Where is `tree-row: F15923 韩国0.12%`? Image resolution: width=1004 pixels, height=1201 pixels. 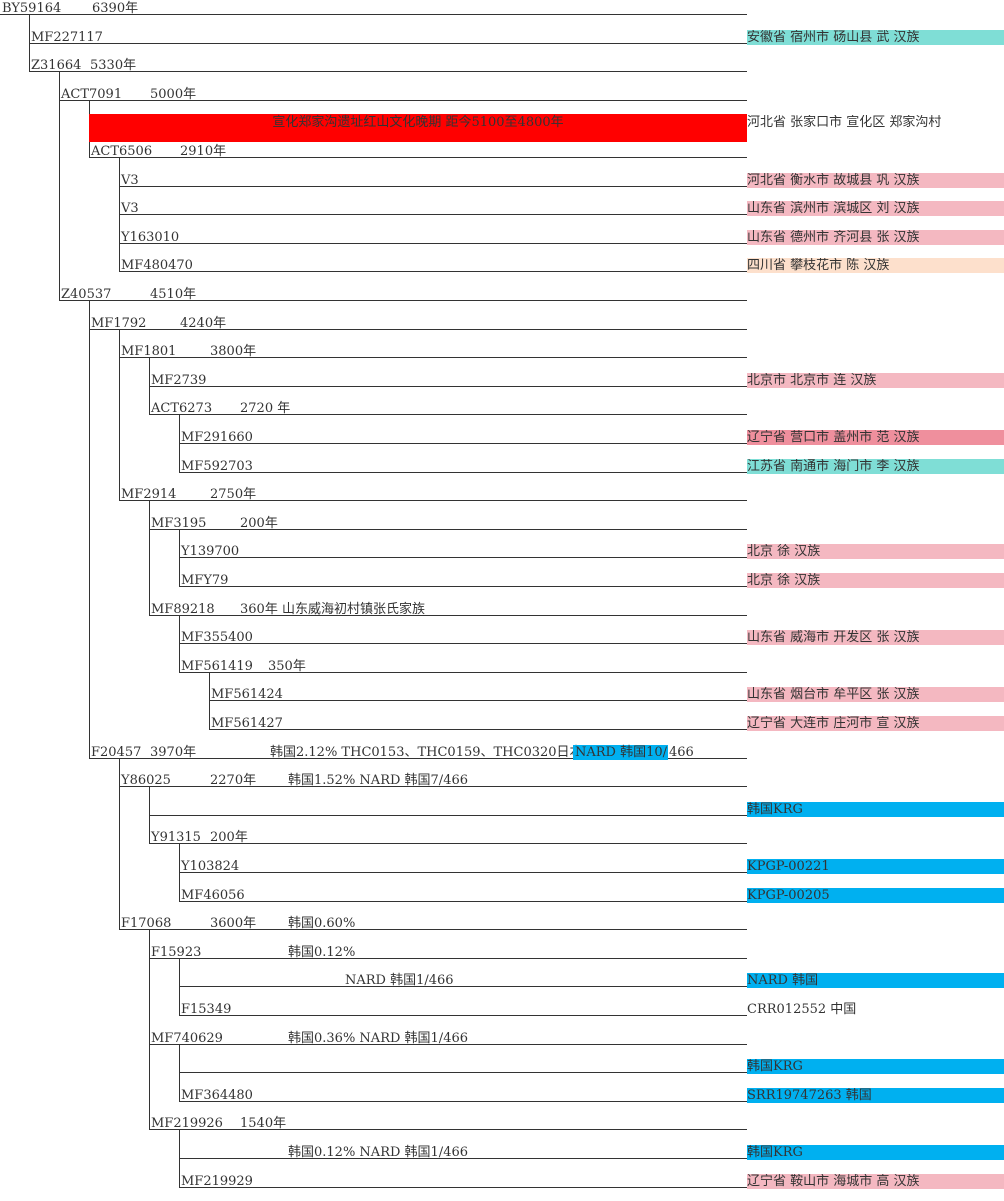
tree-row: F15923 韩国0.12% is located at coordinates (502, 958).